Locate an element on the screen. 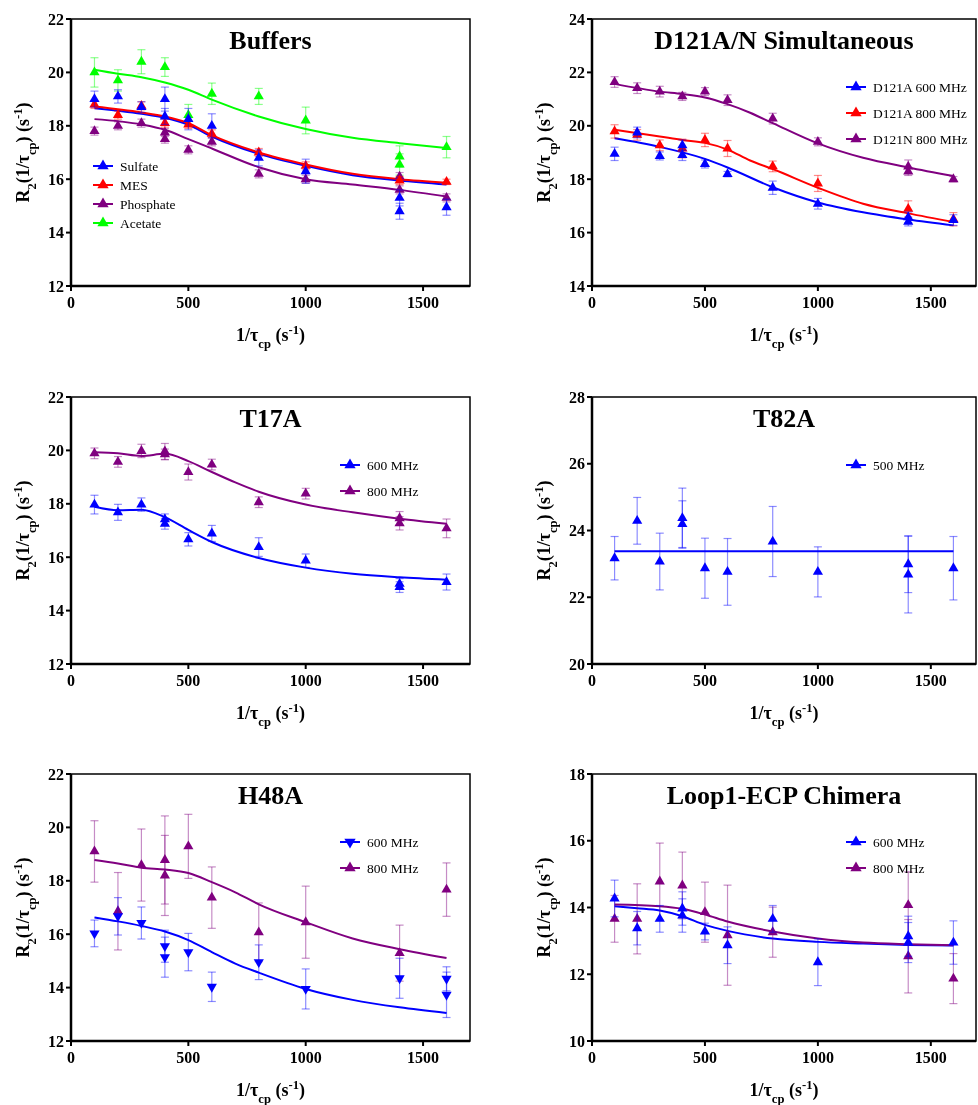 Image resolution: width=978 pixels, height=1105 pixels. legend-label: Sulfate is located at coordinates (139, 166).